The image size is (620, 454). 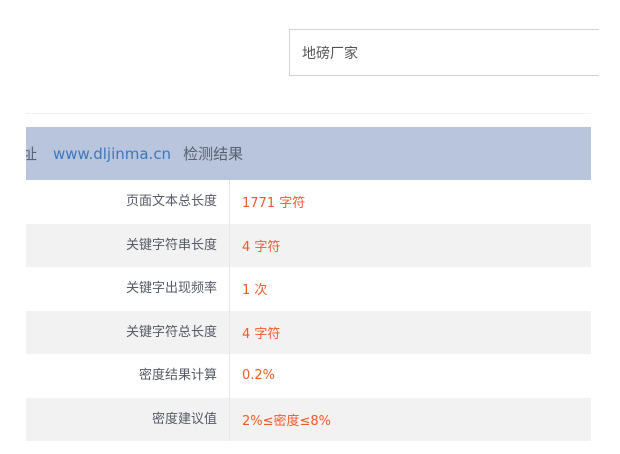 I want to click on result-header: 址 www.dljinma.cn 检测结果, so click(x=308, y=153).